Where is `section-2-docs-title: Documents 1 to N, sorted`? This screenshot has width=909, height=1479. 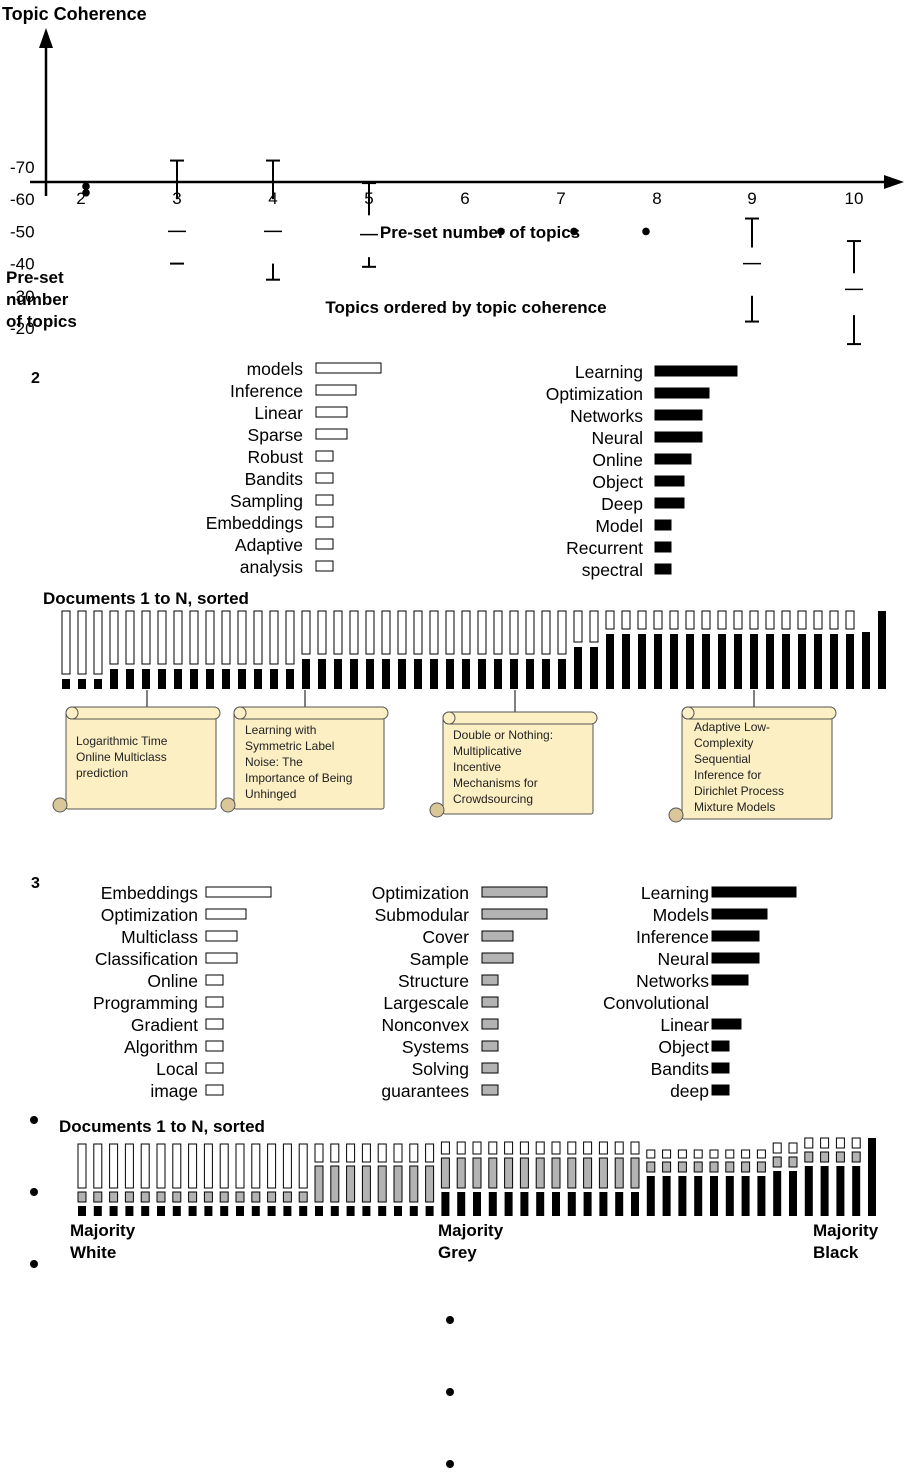 section-2-docs-title: Documents 1 to N, sorted is located at coordinates (146, 598).